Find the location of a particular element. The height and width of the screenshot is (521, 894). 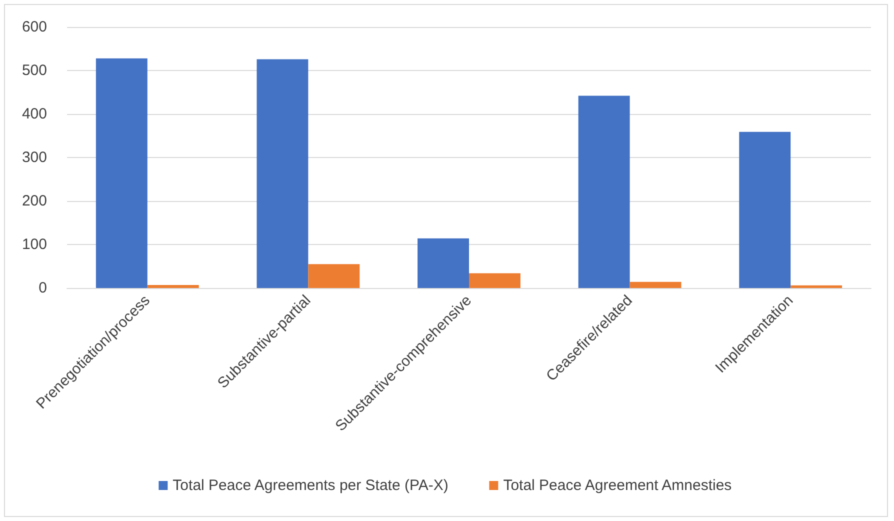

legend-label: Total Peace Agreements per State (PA-X) is located at coordinates (310, 485).